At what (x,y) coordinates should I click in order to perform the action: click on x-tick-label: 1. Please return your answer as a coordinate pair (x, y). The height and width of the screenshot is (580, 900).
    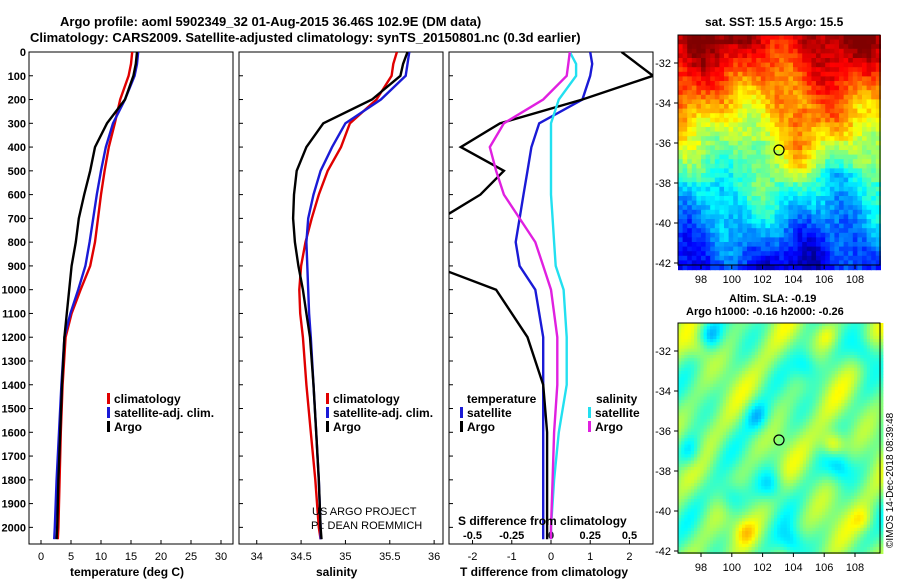
    Looking at the image, I should click on (590, 557).